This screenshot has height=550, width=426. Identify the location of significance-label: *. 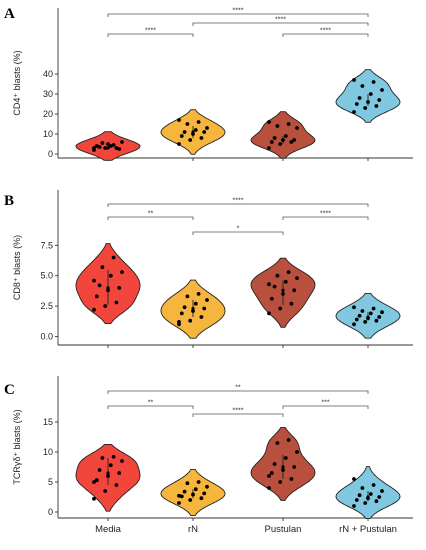
(238, 229).